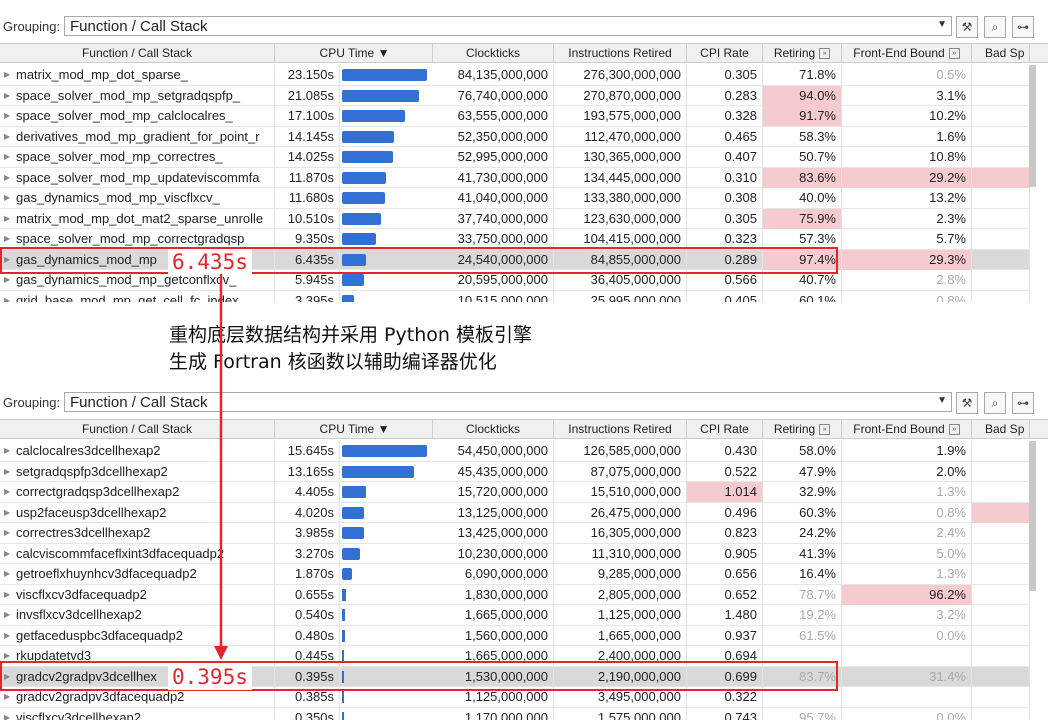 This screenshot has width=1048, height=720. I want to click on cell-text: usp2faceusp3dcellhexap2, so click(91, 512).